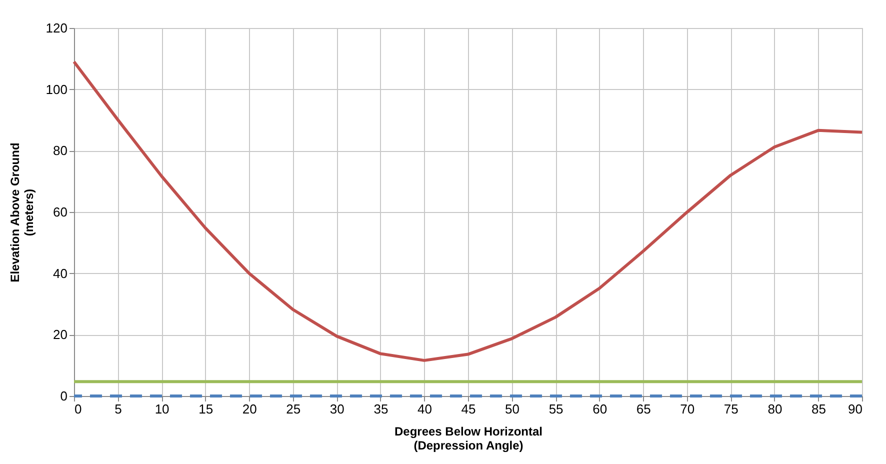 The image size is (886, 464). Describe the element at coordinates (206, 409) in the screenshot. I see `x-tick-label: 15` at that location.